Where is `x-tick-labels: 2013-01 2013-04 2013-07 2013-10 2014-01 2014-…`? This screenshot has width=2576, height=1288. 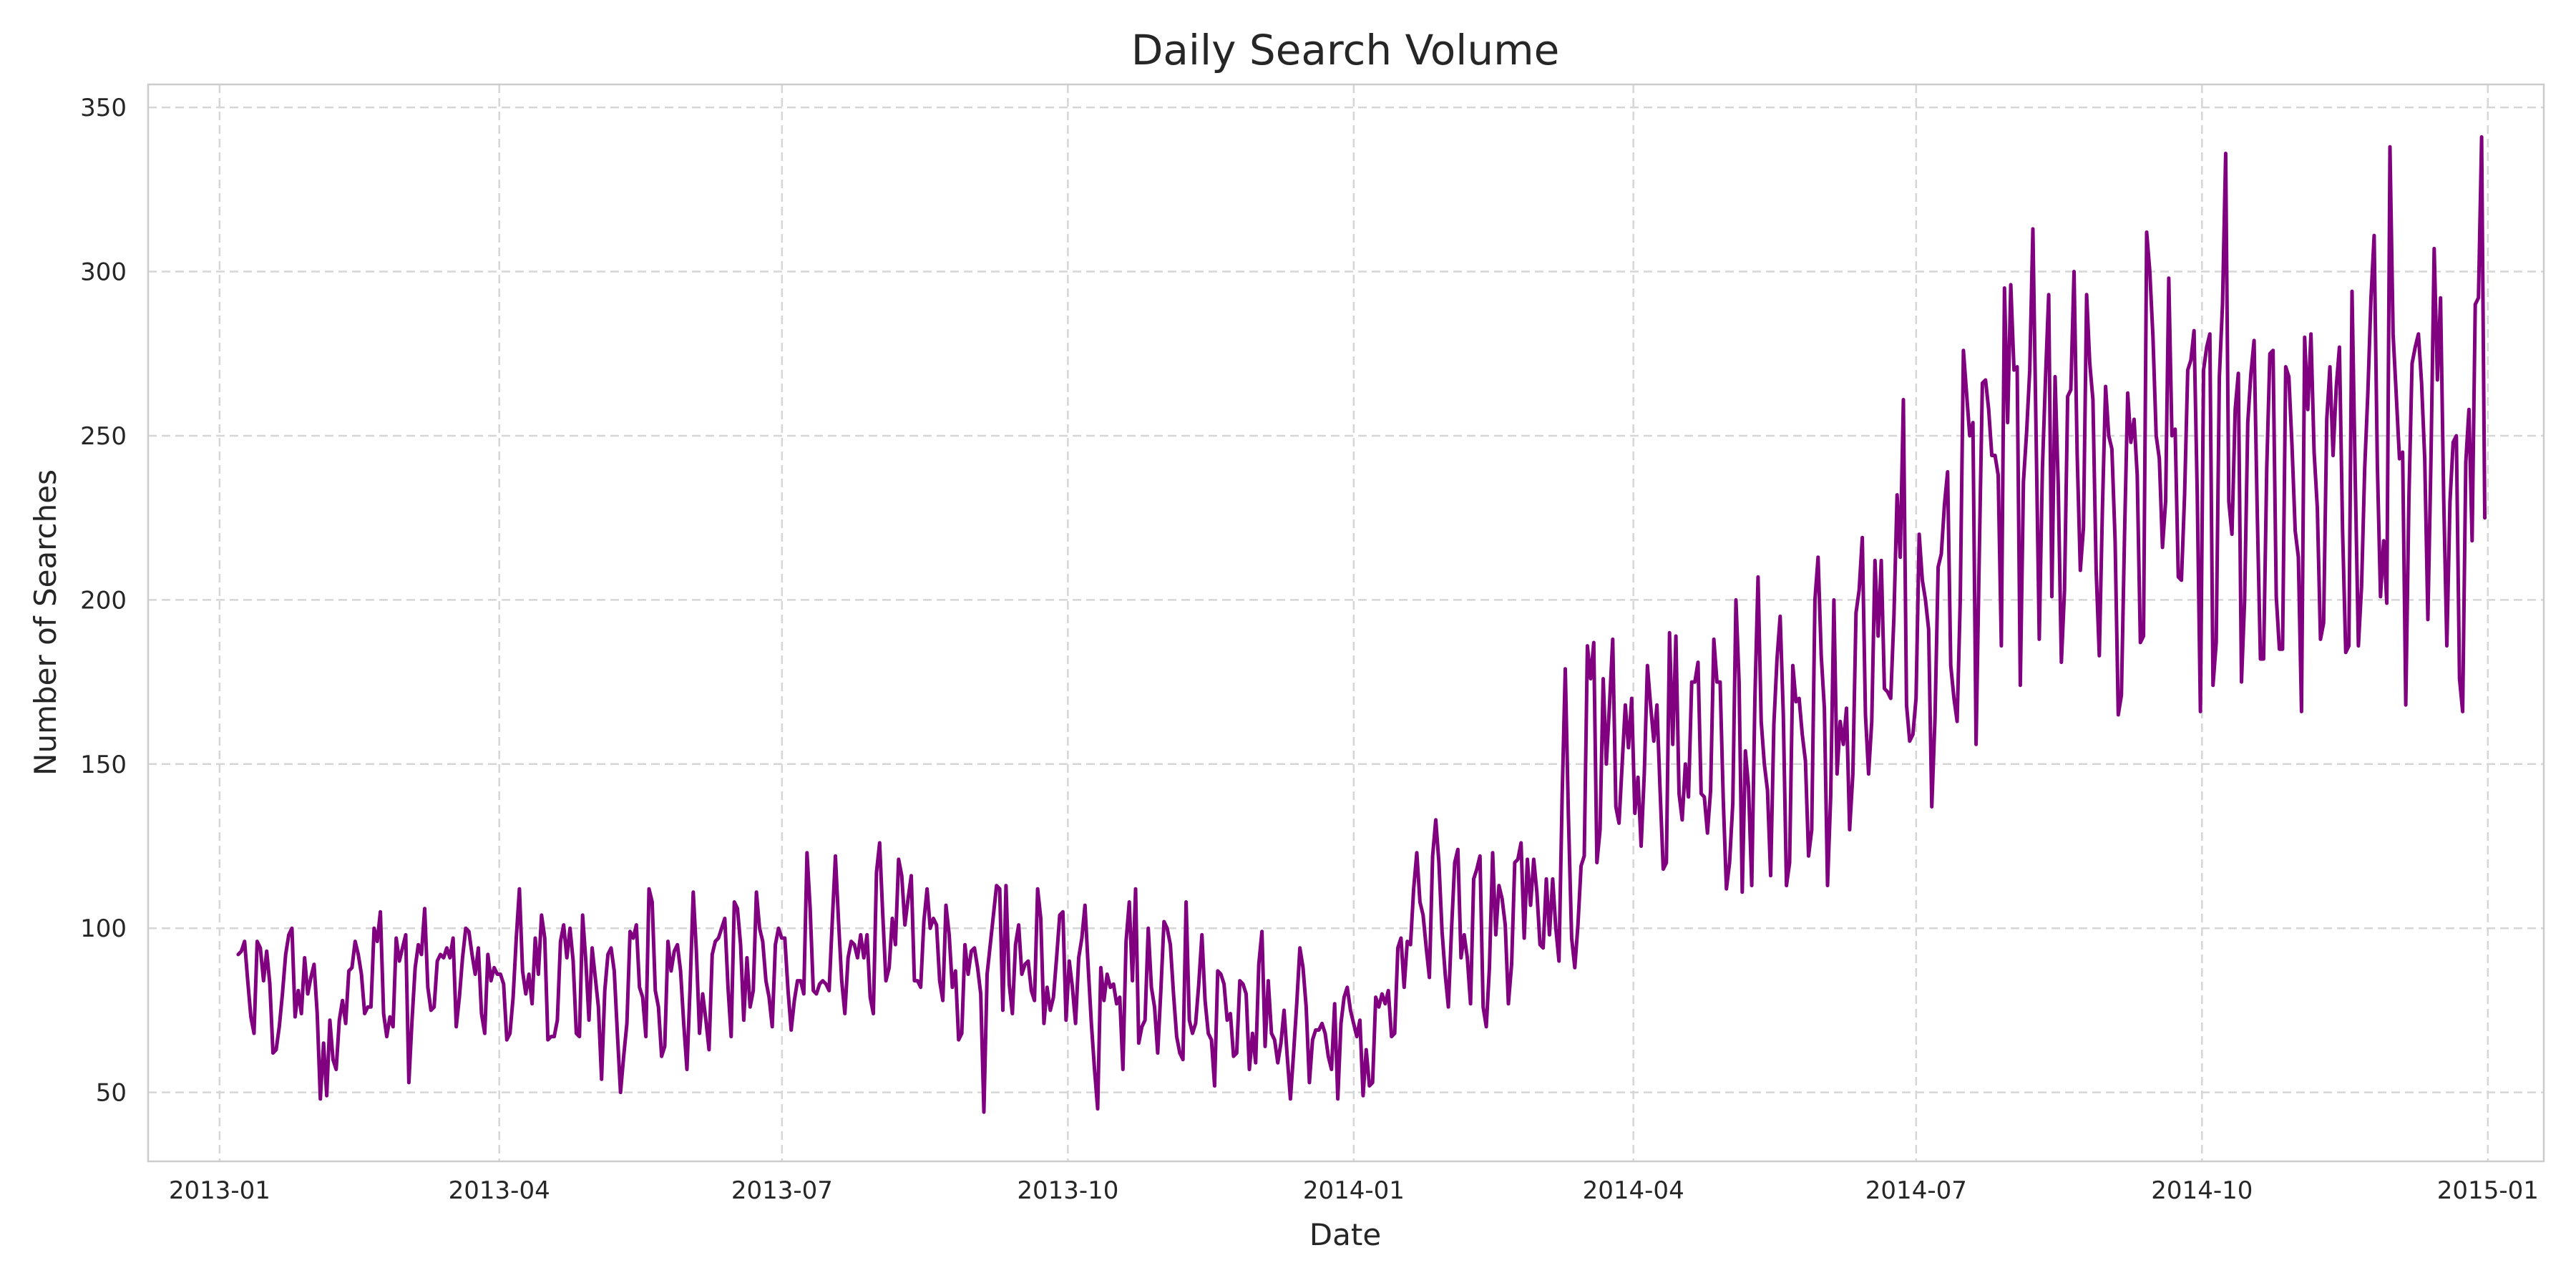 x-tick-labels: 2013-01 2013-04 2013-07 2013-10 2014-01 2014-… is located at coordinates (1354, 1190).